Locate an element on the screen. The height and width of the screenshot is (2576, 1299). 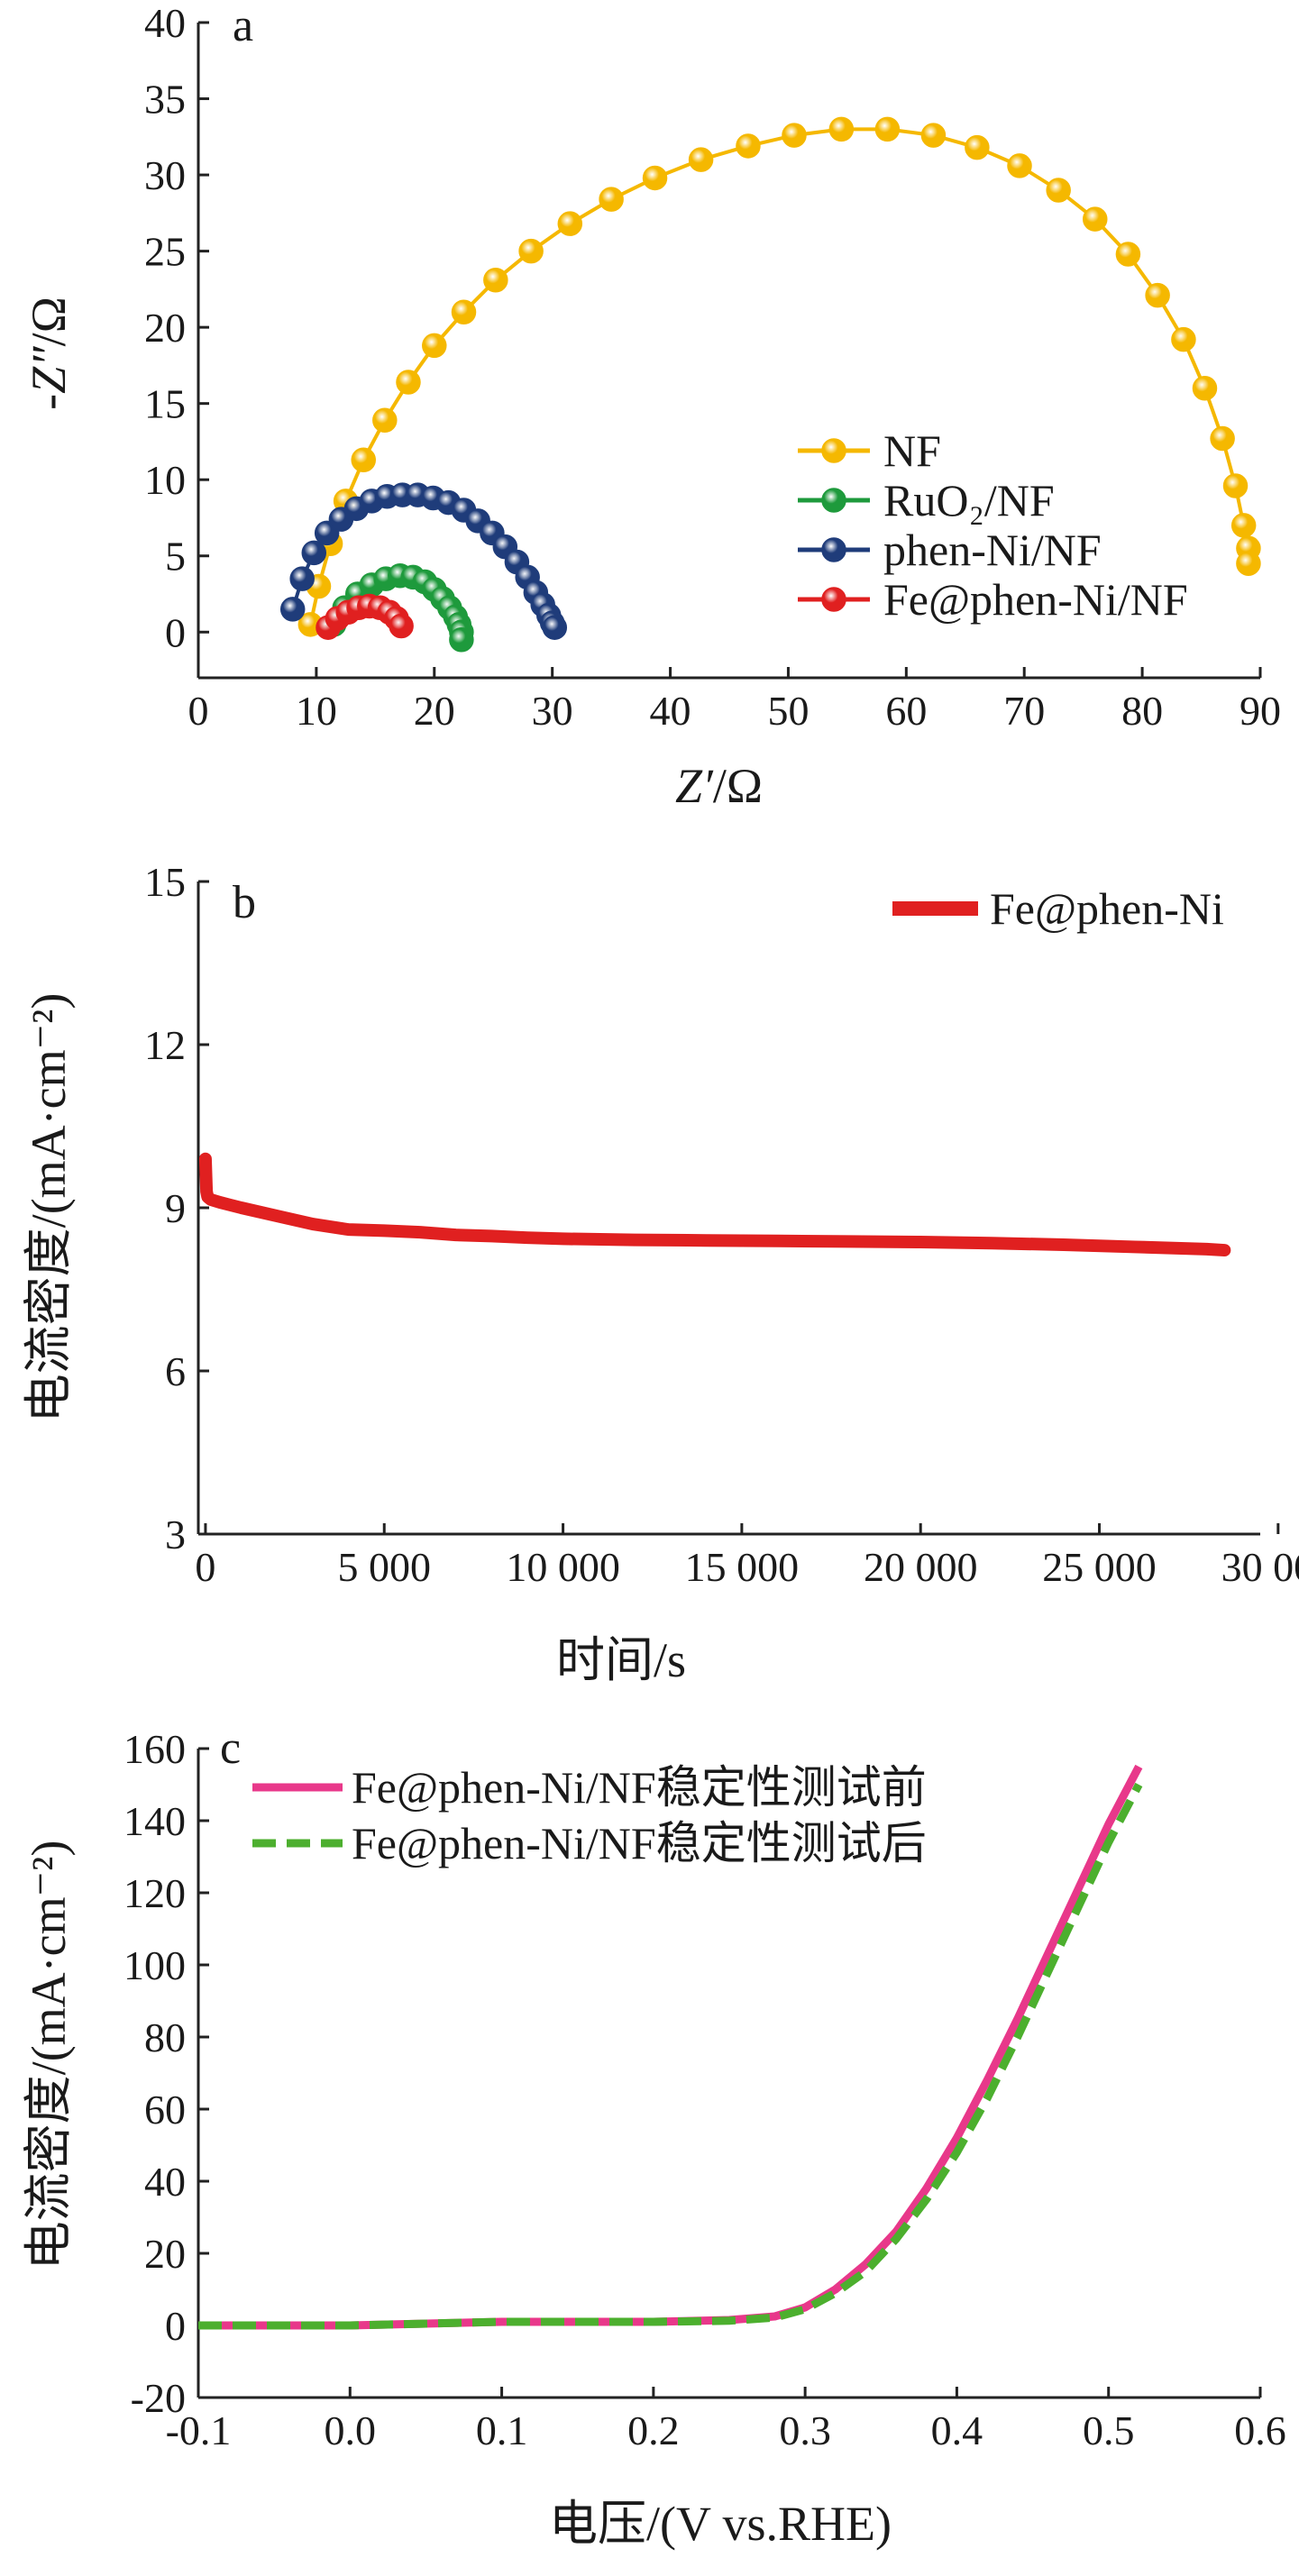
x-tick-label: 0.1 is located at coordinates (502, 2430).